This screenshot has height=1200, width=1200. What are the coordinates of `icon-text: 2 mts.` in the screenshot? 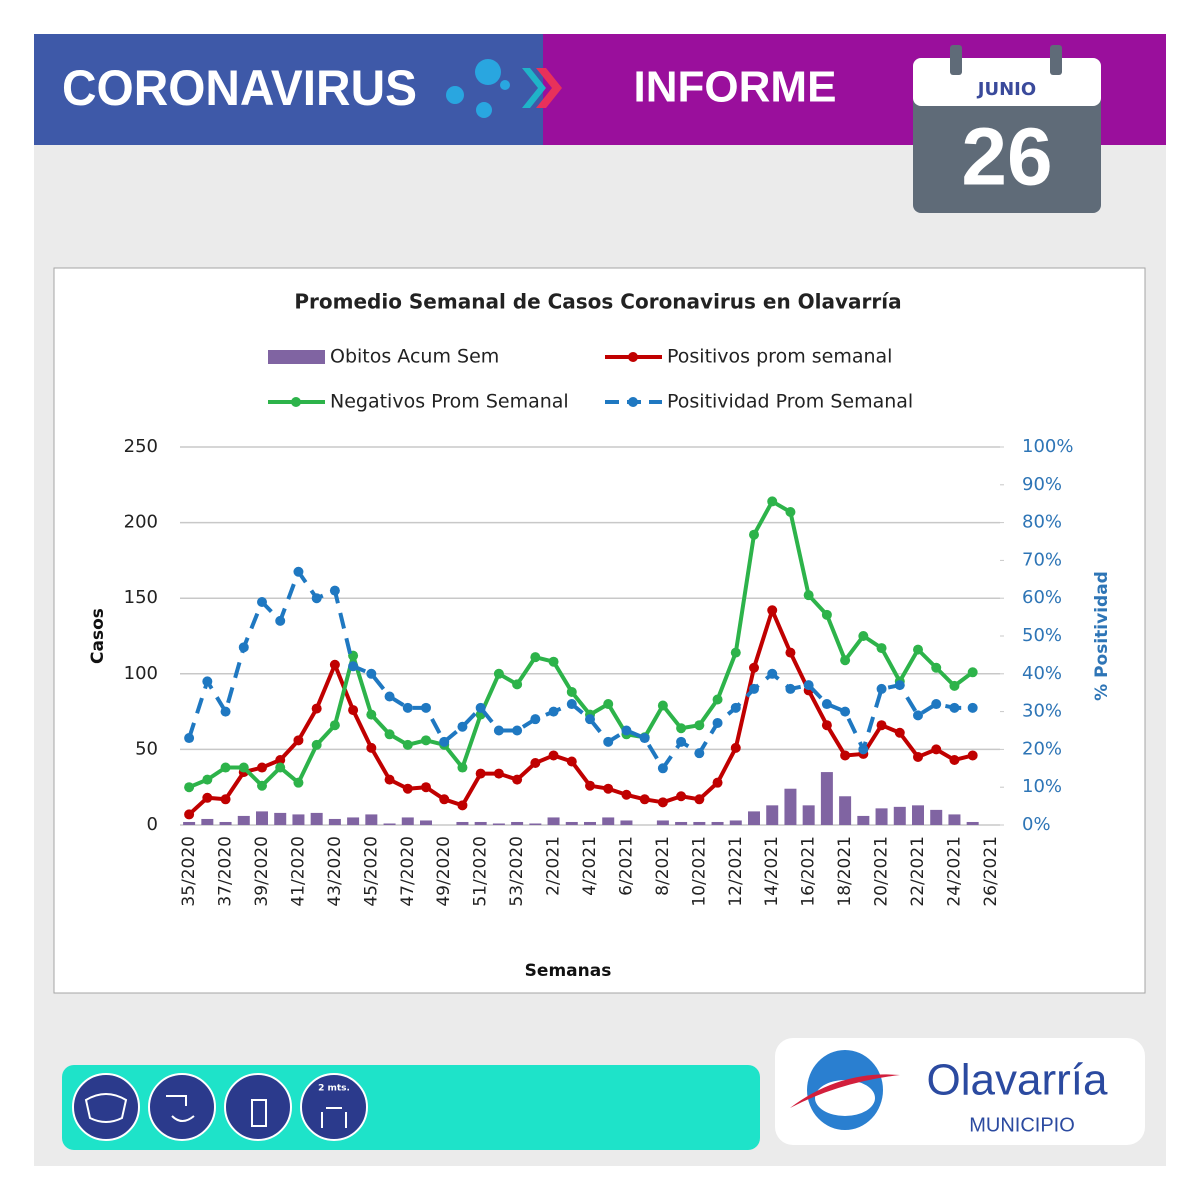 It's located at (334, 1089).